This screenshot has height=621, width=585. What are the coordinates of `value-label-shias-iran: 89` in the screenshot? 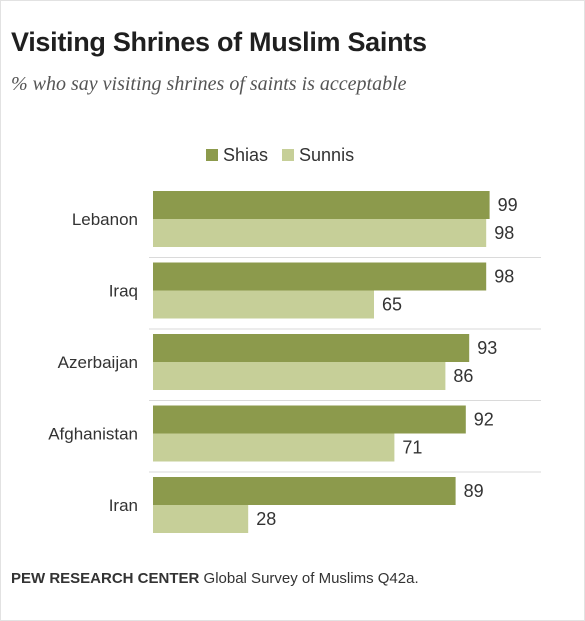 It's located at (474, 491).